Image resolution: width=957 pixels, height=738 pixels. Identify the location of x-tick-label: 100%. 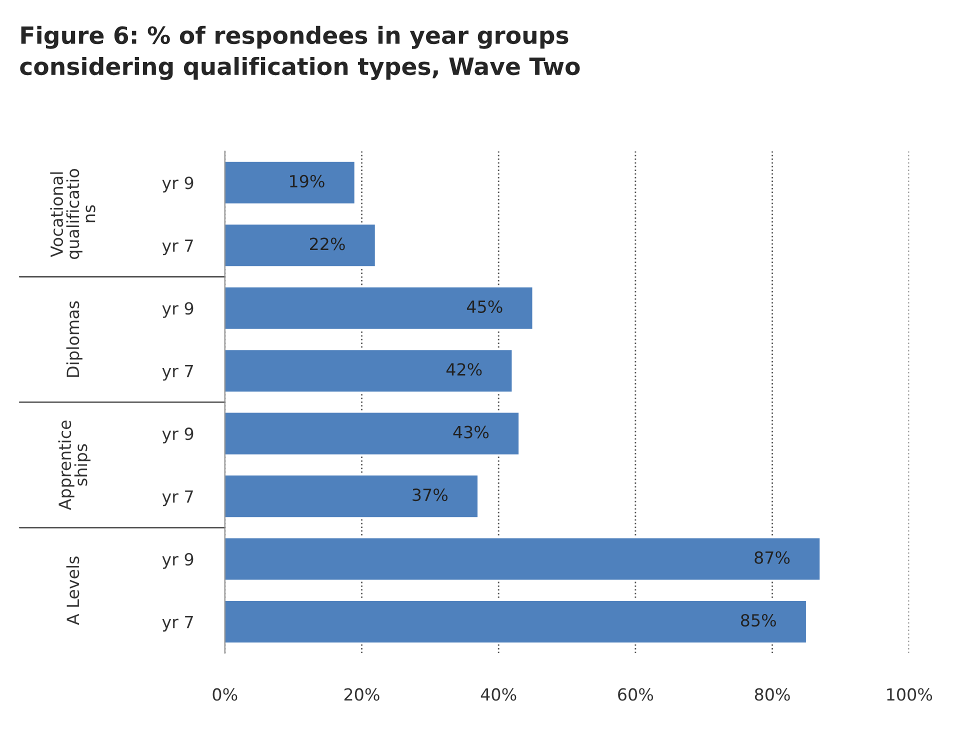
(909, 694).